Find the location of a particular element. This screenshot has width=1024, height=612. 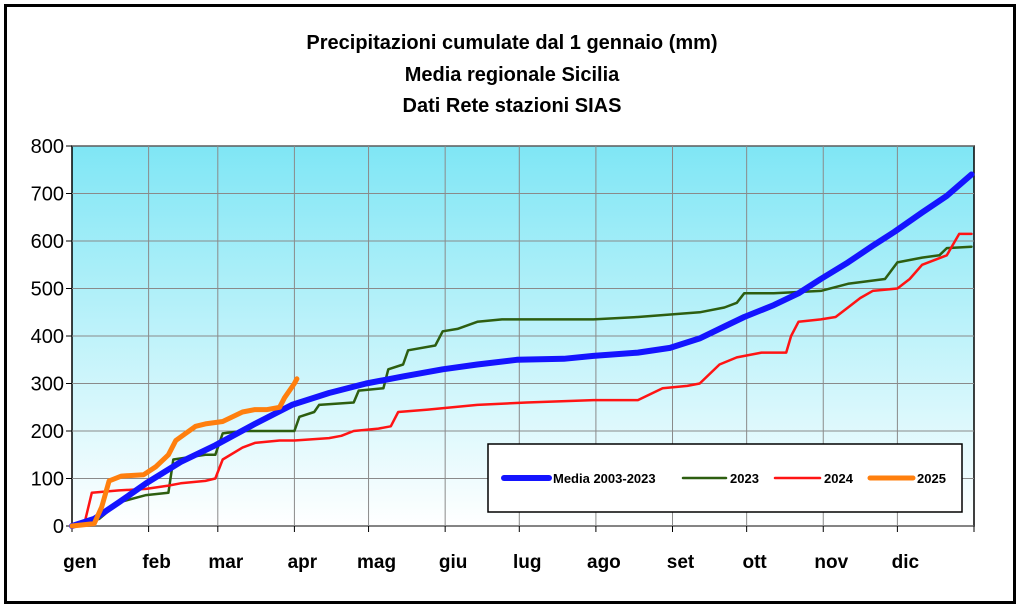

x-tick-label: ott is located at coordinates (755, 562).